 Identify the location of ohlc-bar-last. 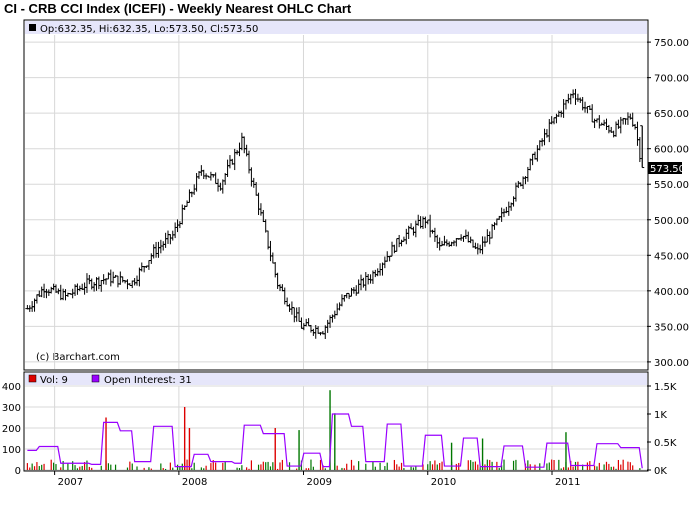
(642, 147).